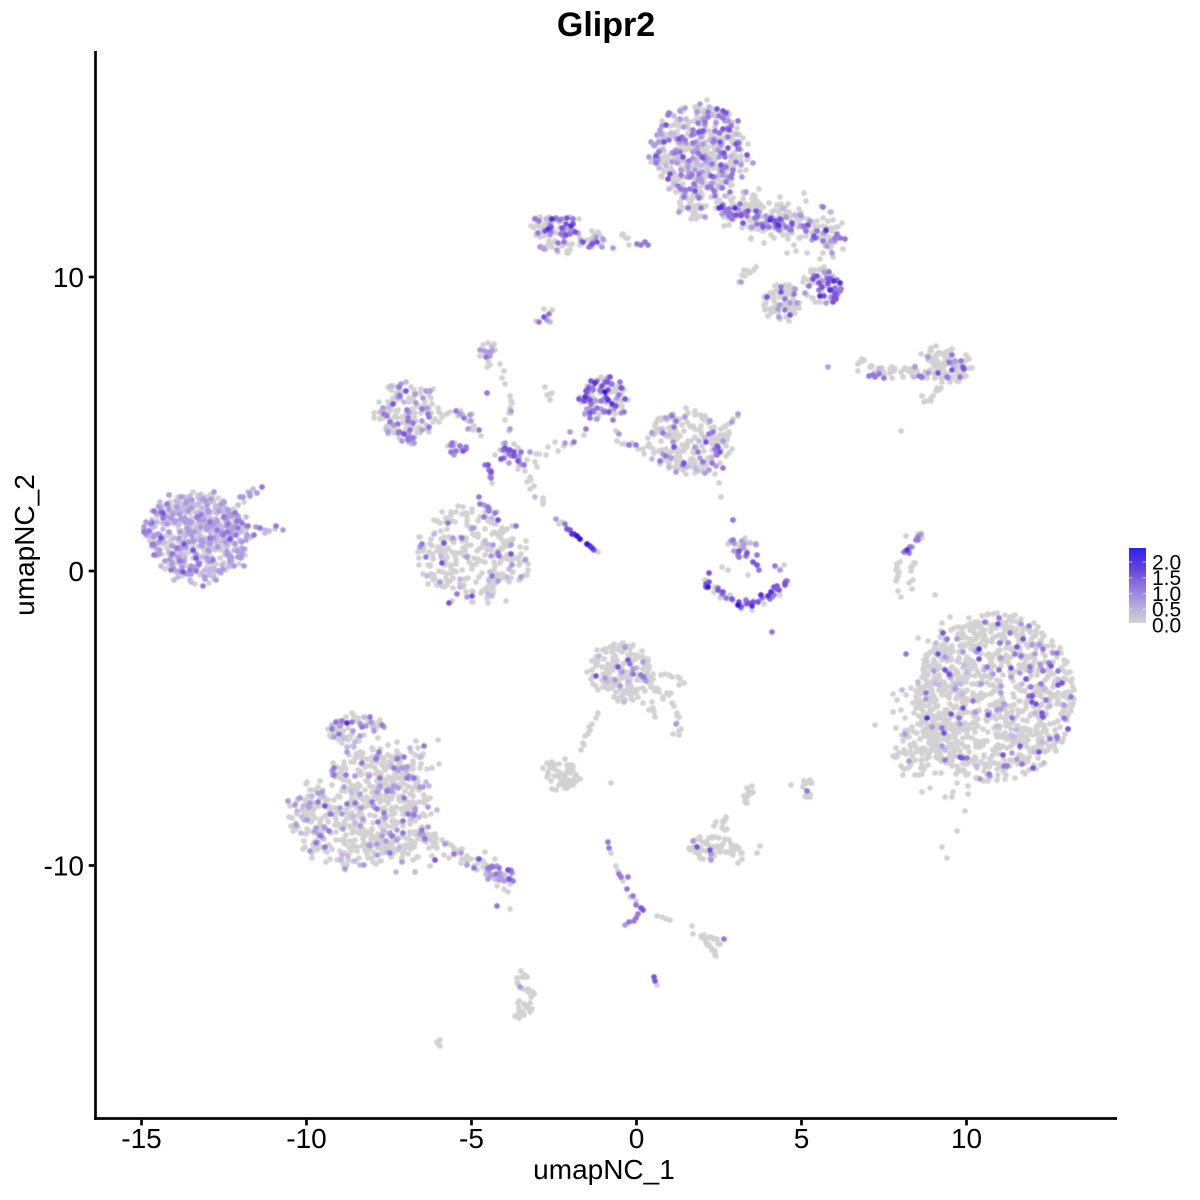 The image size is (1200, 1200). What do you see at coordinates (802, 1138) in the screenshot?
I see `svg-text: 5` at bounding box center [802, 1138].